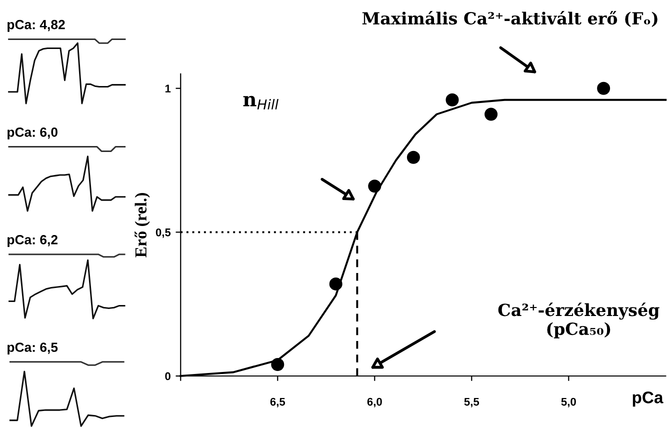  Describe the element at coordinates (36, 26) in the screenshot. I see `chart-title: pCa: 4,82` at that location.